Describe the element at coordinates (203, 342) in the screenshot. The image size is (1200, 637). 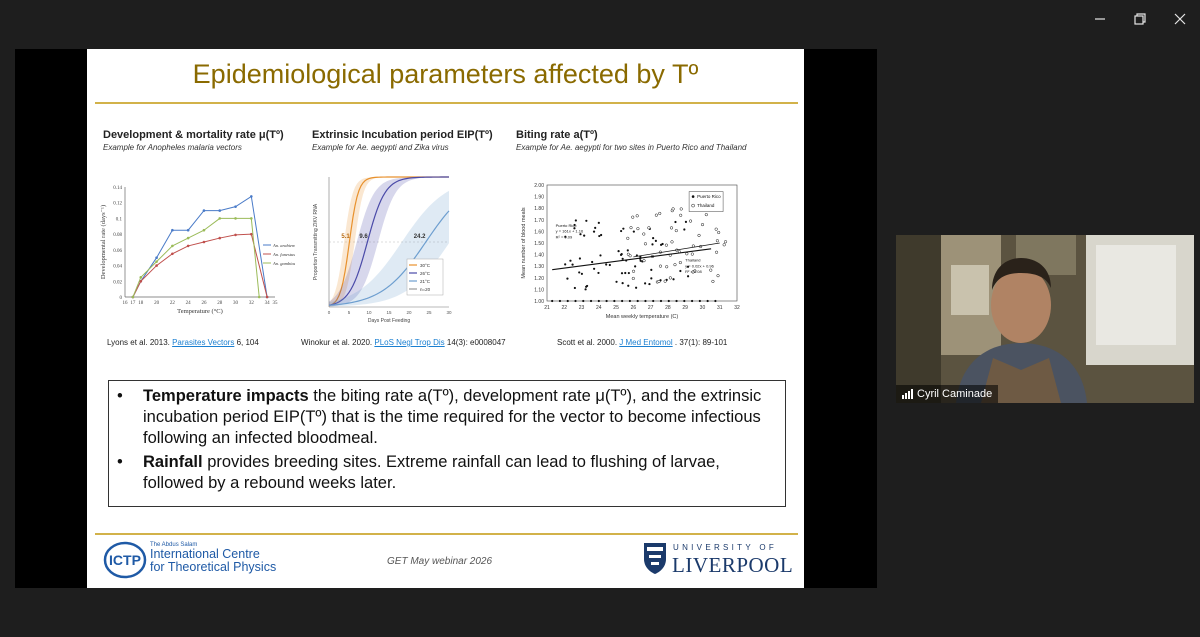
I see `citation-link: Parasites Vectors` at that location.